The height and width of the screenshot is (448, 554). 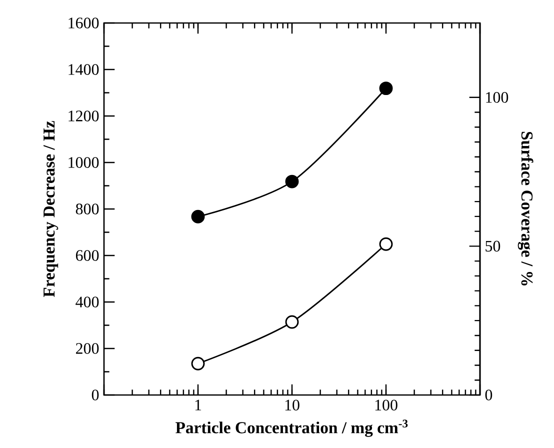 What do you see at coordinates (386, 405) in the screenshot?
I see `x-tick-label: 100` at bounding box center [386, 405].